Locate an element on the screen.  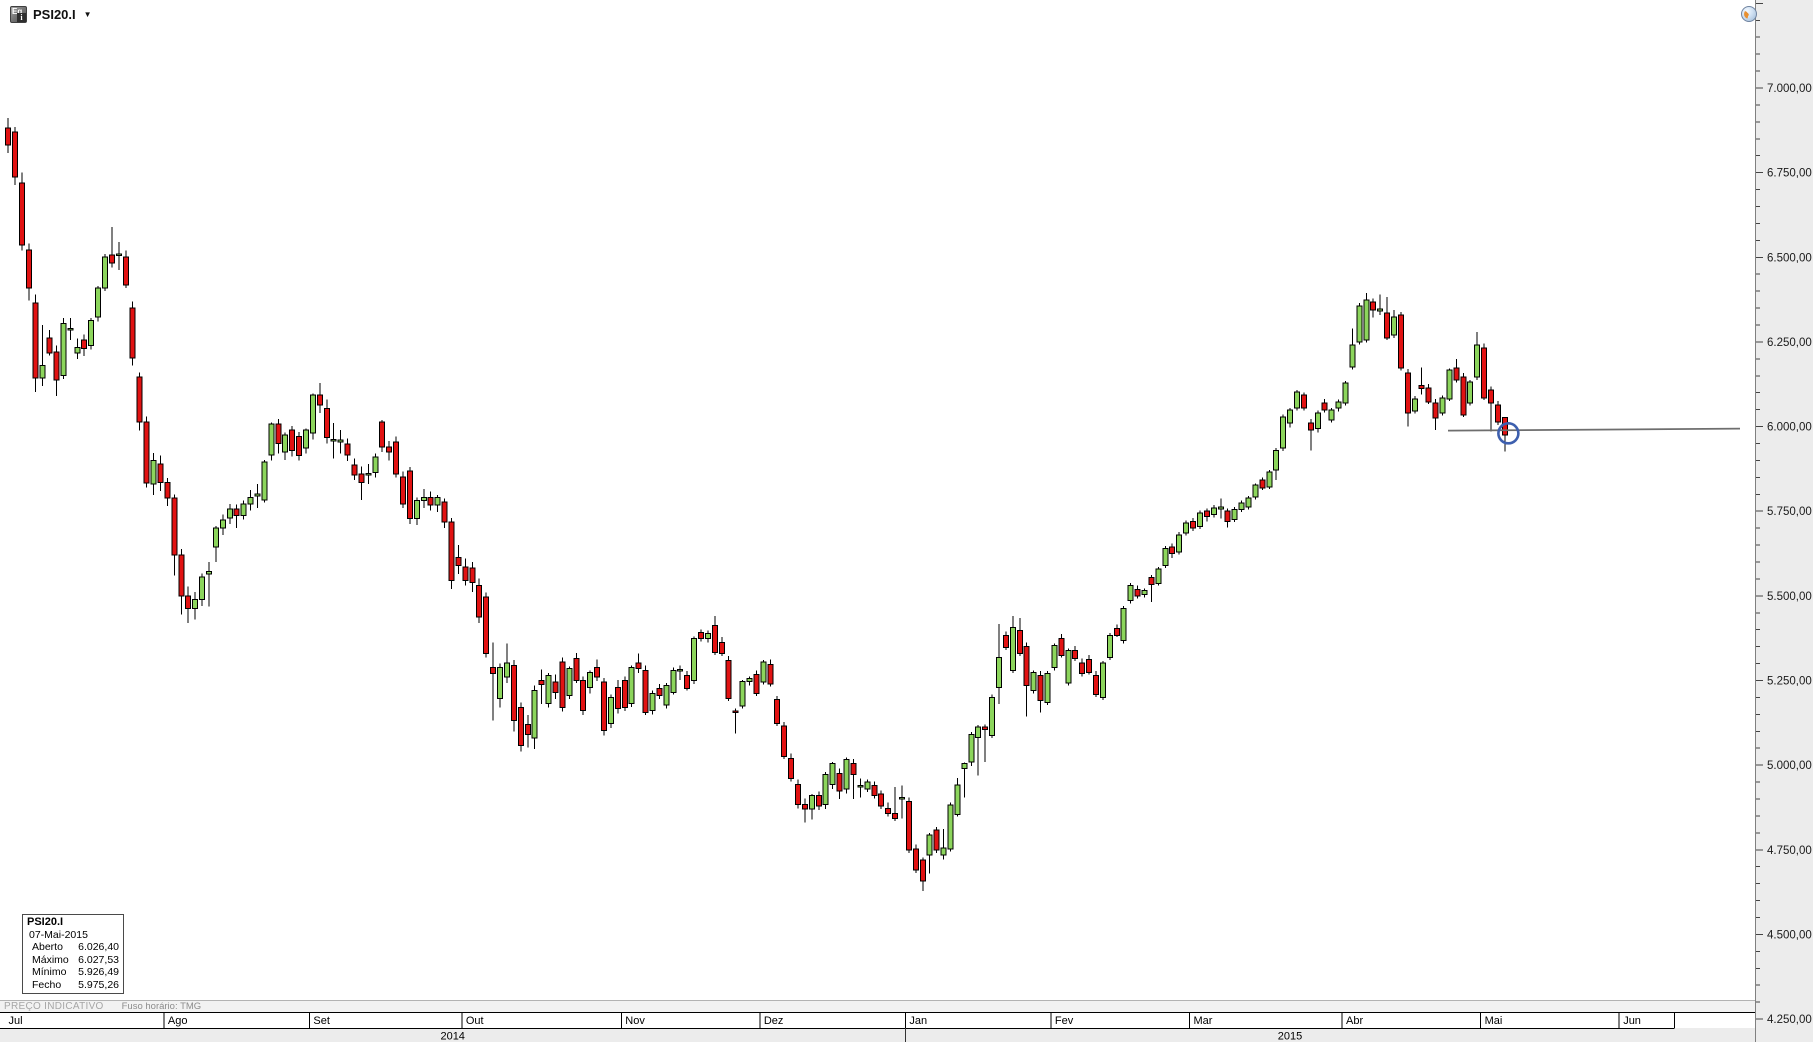
high-value: 6.027,53 is located at coordinates (98, 959).